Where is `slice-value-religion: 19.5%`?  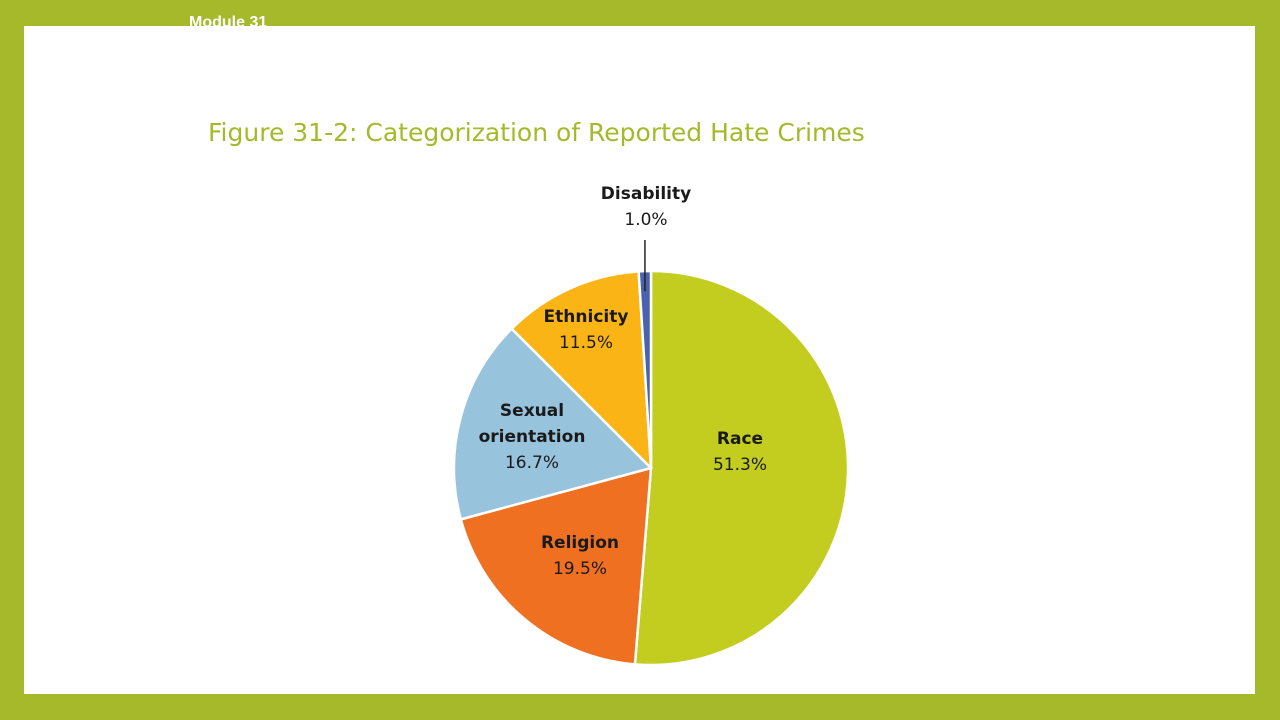
slice-value-religion: 19.5% is located at coordinates (580, 569).